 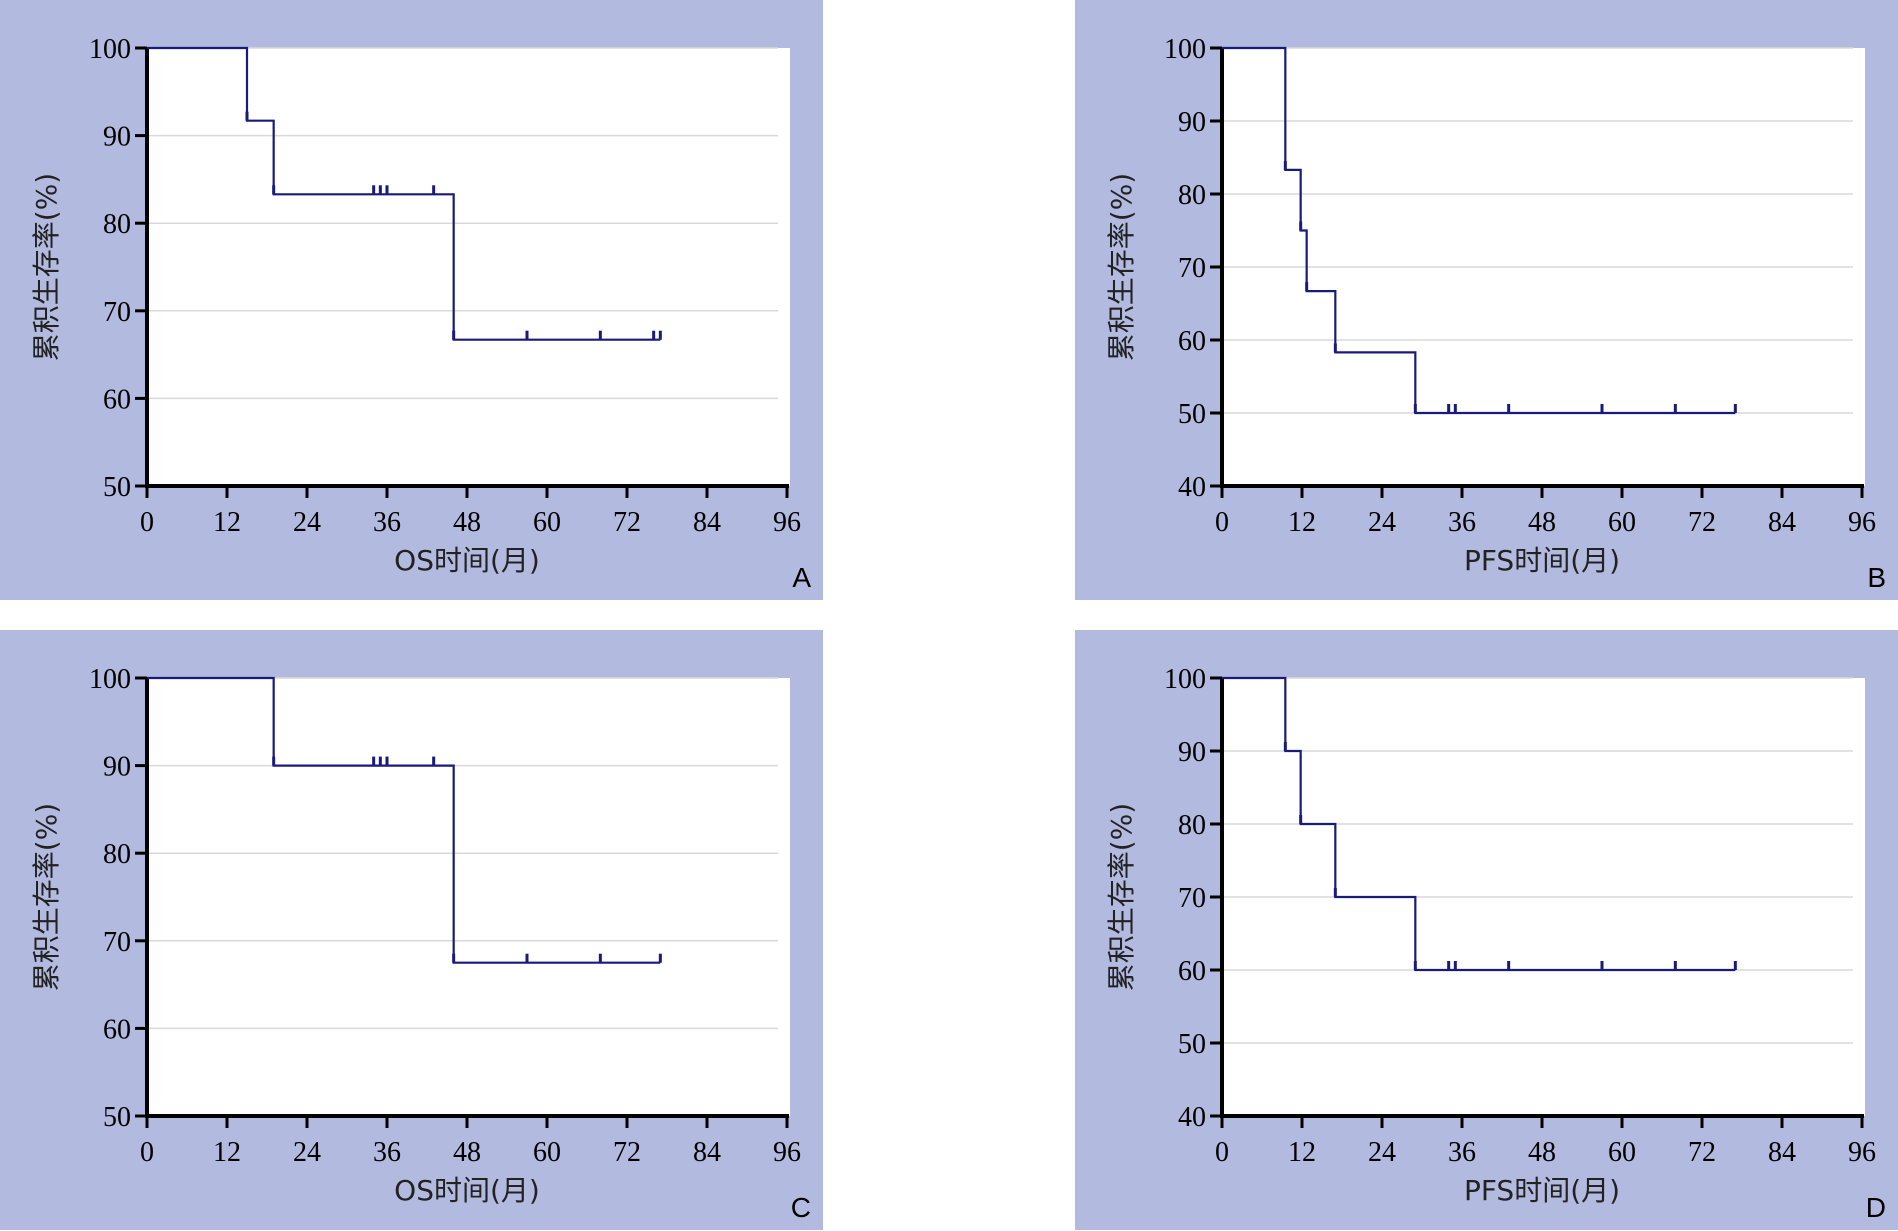 What do you see at coordinates (801, 577) in the screenshot?
I see `panel-label-a: A` at bounding box center [801, 577].